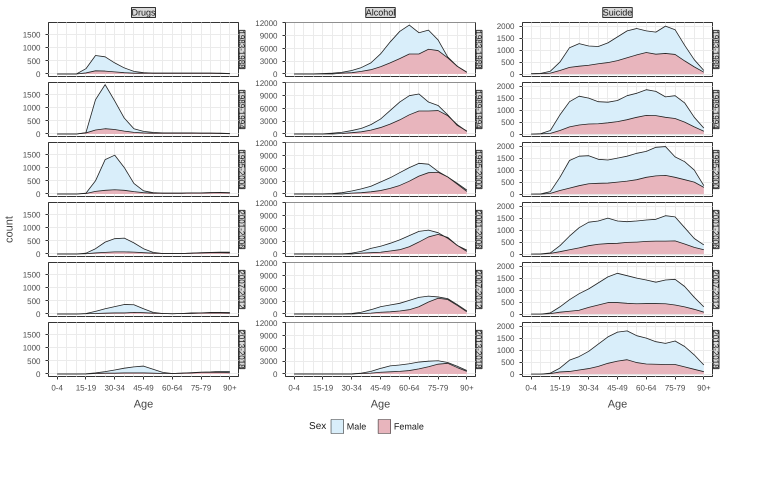  I want to click on chart-title: Suicide, so click(617, 13).